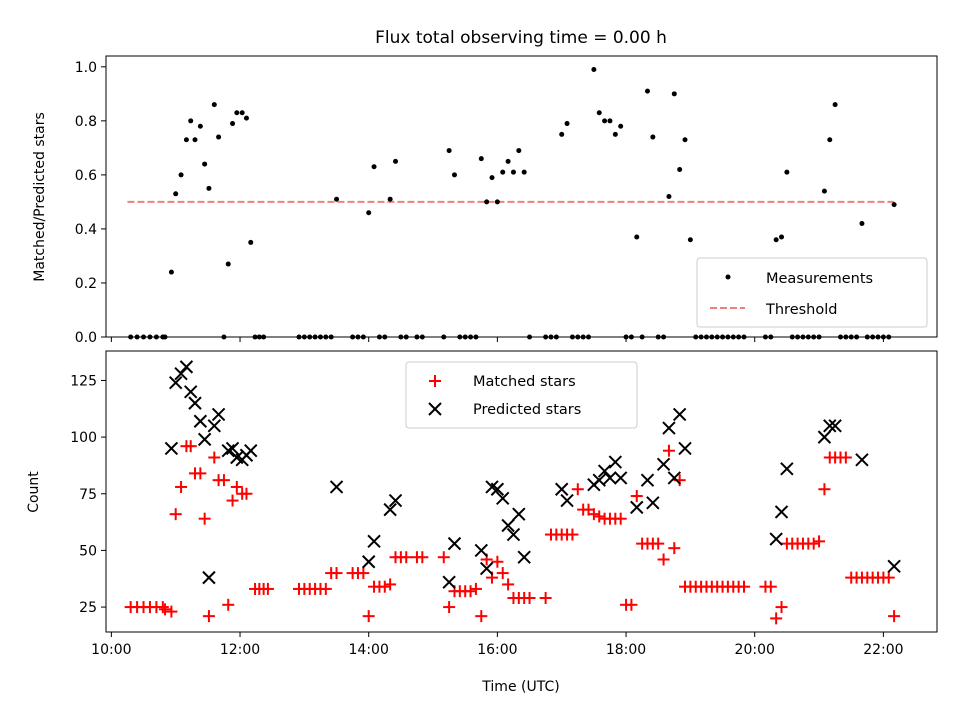  Describe the element at coordinates (369, 650) in the screenshot. I see `bottom-x-tick-label: 14:00` at that location.